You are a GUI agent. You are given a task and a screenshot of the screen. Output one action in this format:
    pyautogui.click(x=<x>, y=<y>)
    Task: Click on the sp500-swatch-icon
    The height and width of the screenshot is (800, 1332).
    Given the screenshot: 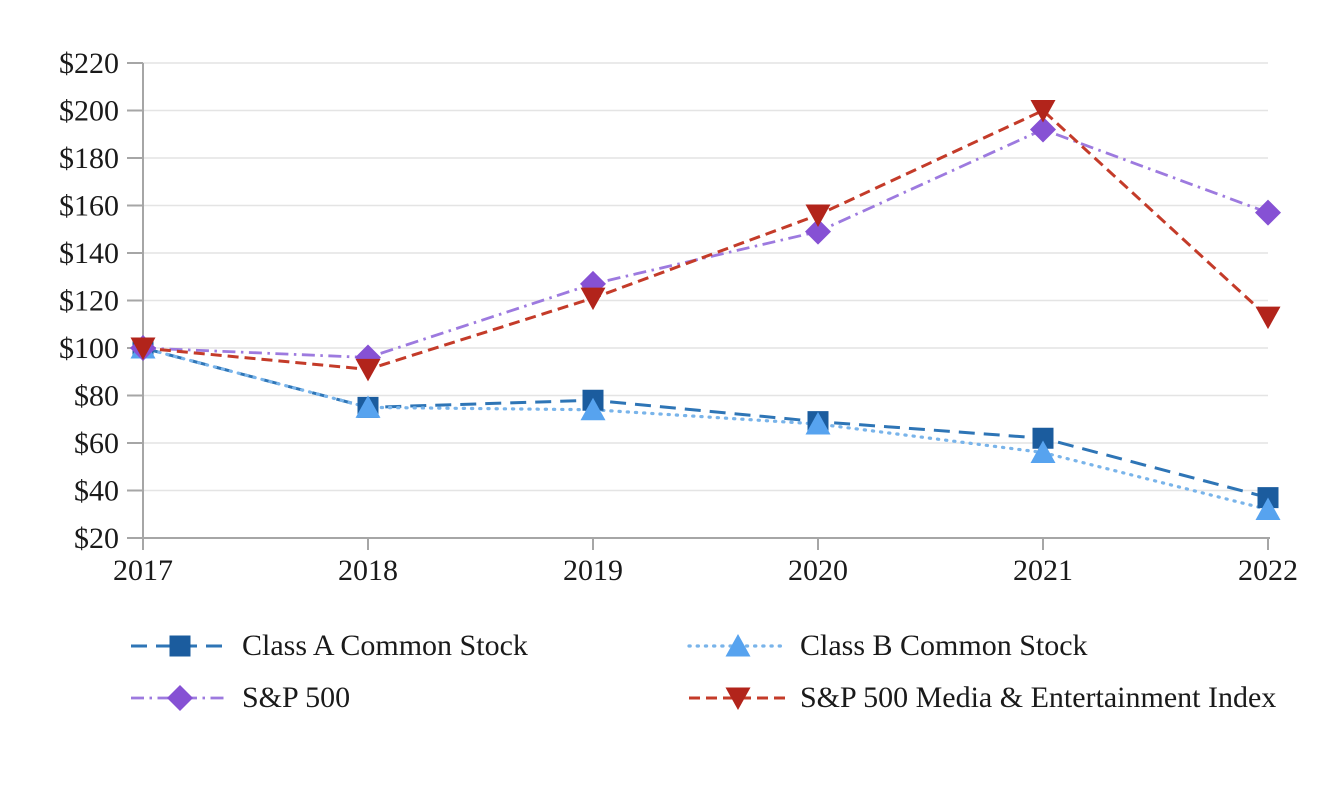 What is the action you would take?
    pyautogui.click(x=180, y=698)
    